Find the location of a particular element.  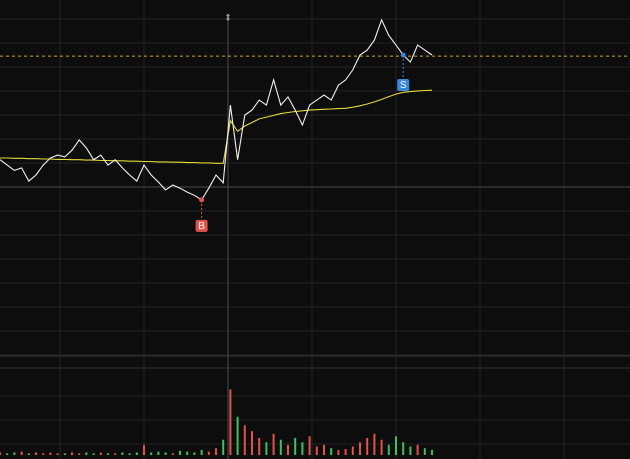

marker-label: B is located at coordinates (201, 226).